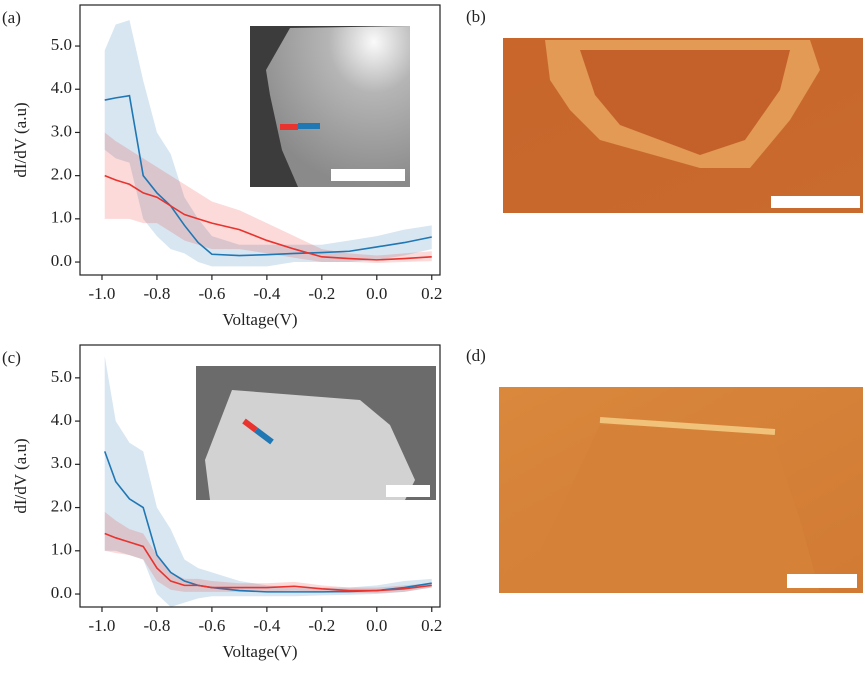 The image size is (863, 686). What do you see at coordinates (476, 16) in the screenshot?
I see `panel-label: (b)` at bounding box center [476, 16].